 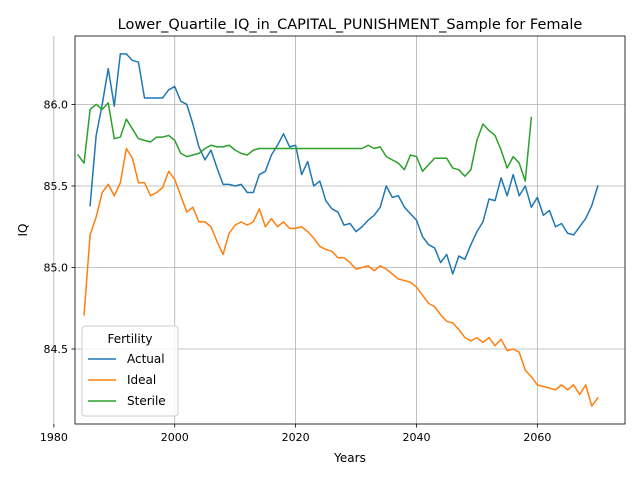 What do you see at coordinates (56, 349) in the screenshot?
I see `y-tick-label: 84.5` at bounding box center [56, 349].